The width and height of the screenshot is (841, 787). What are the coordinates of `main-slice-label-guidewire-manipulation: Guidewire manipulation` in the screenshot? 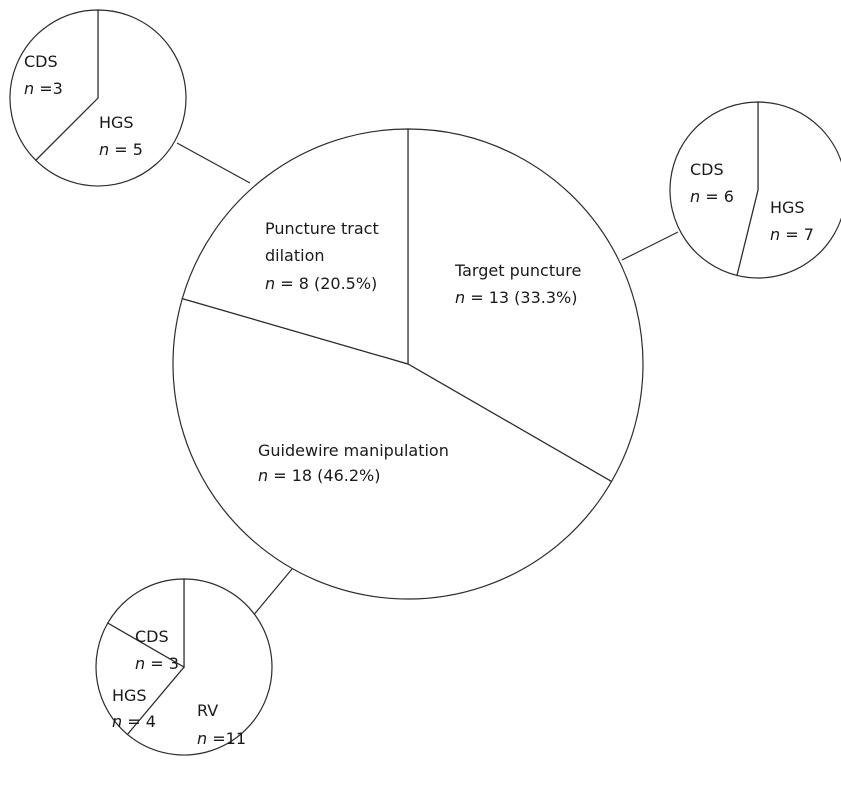 It's located at (353, 450).